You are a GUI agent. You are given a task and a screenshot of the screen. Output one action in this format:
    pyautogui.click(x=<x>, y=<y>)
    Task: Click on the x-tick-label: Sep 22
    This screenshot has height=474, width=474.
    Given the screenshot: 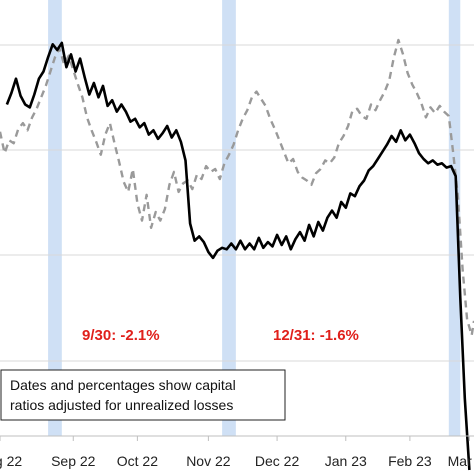 What is the action you would take?
    pyautogui.click(x=73, y=461)
    